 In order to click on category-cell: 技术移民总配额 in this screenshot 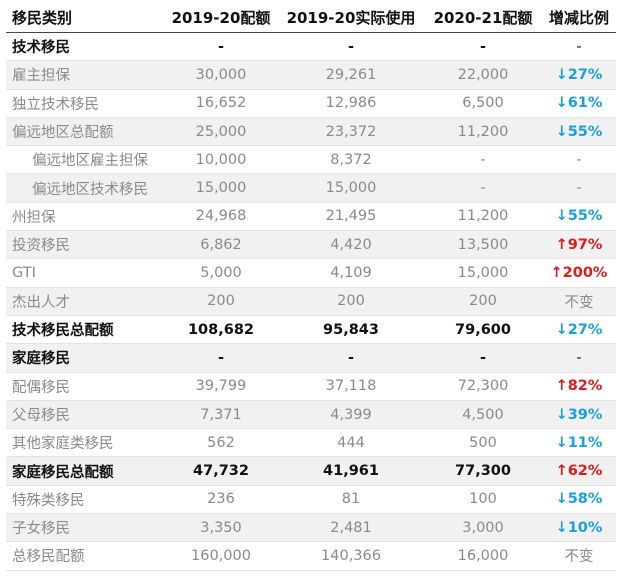, I will do `click(63, 331)`.